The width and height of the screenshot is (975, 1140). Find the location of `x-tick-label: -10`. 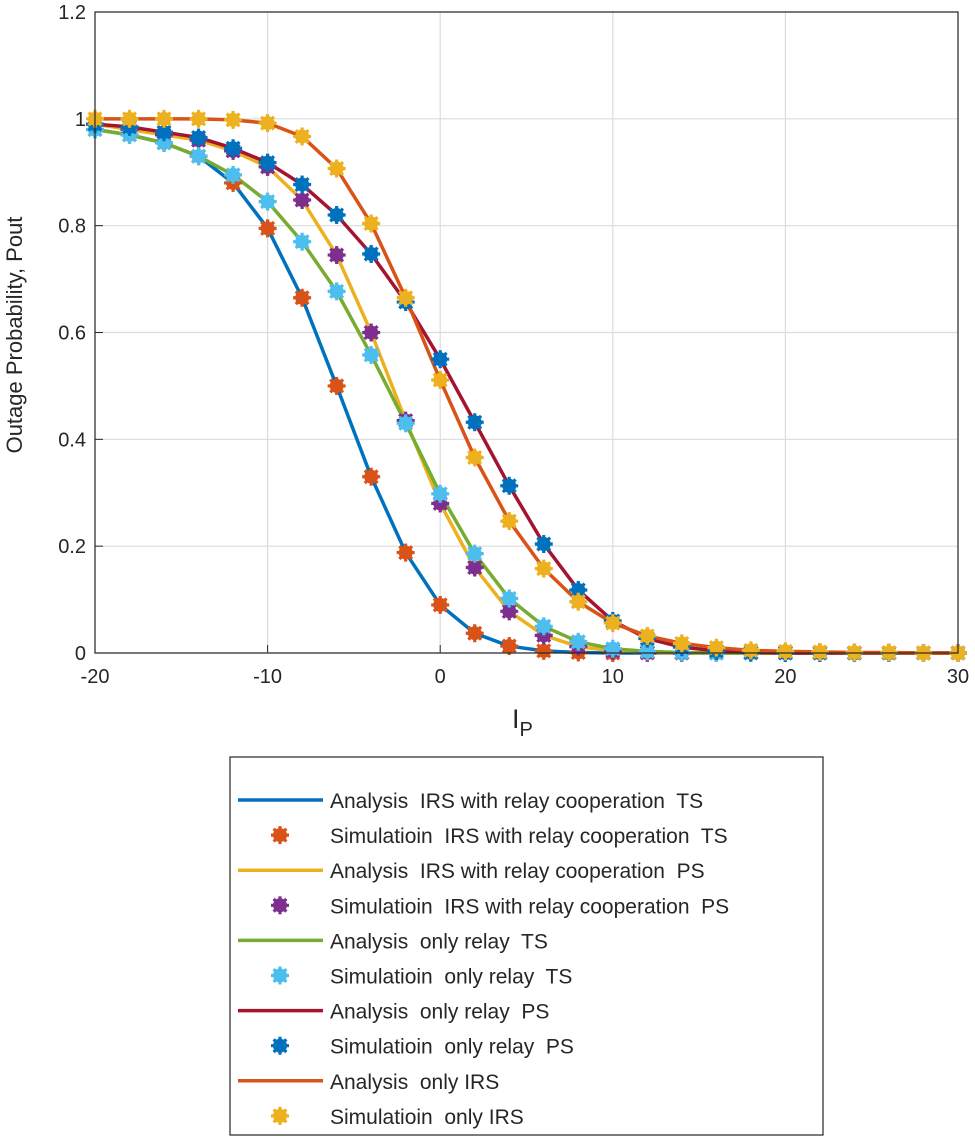

x-tick-label: -10 is located at coordinates (267, 677).